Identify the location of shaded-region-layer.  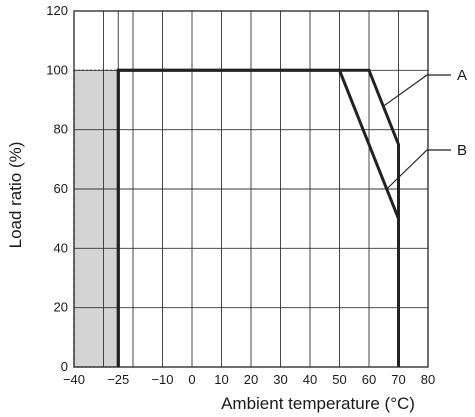
(96, 218).